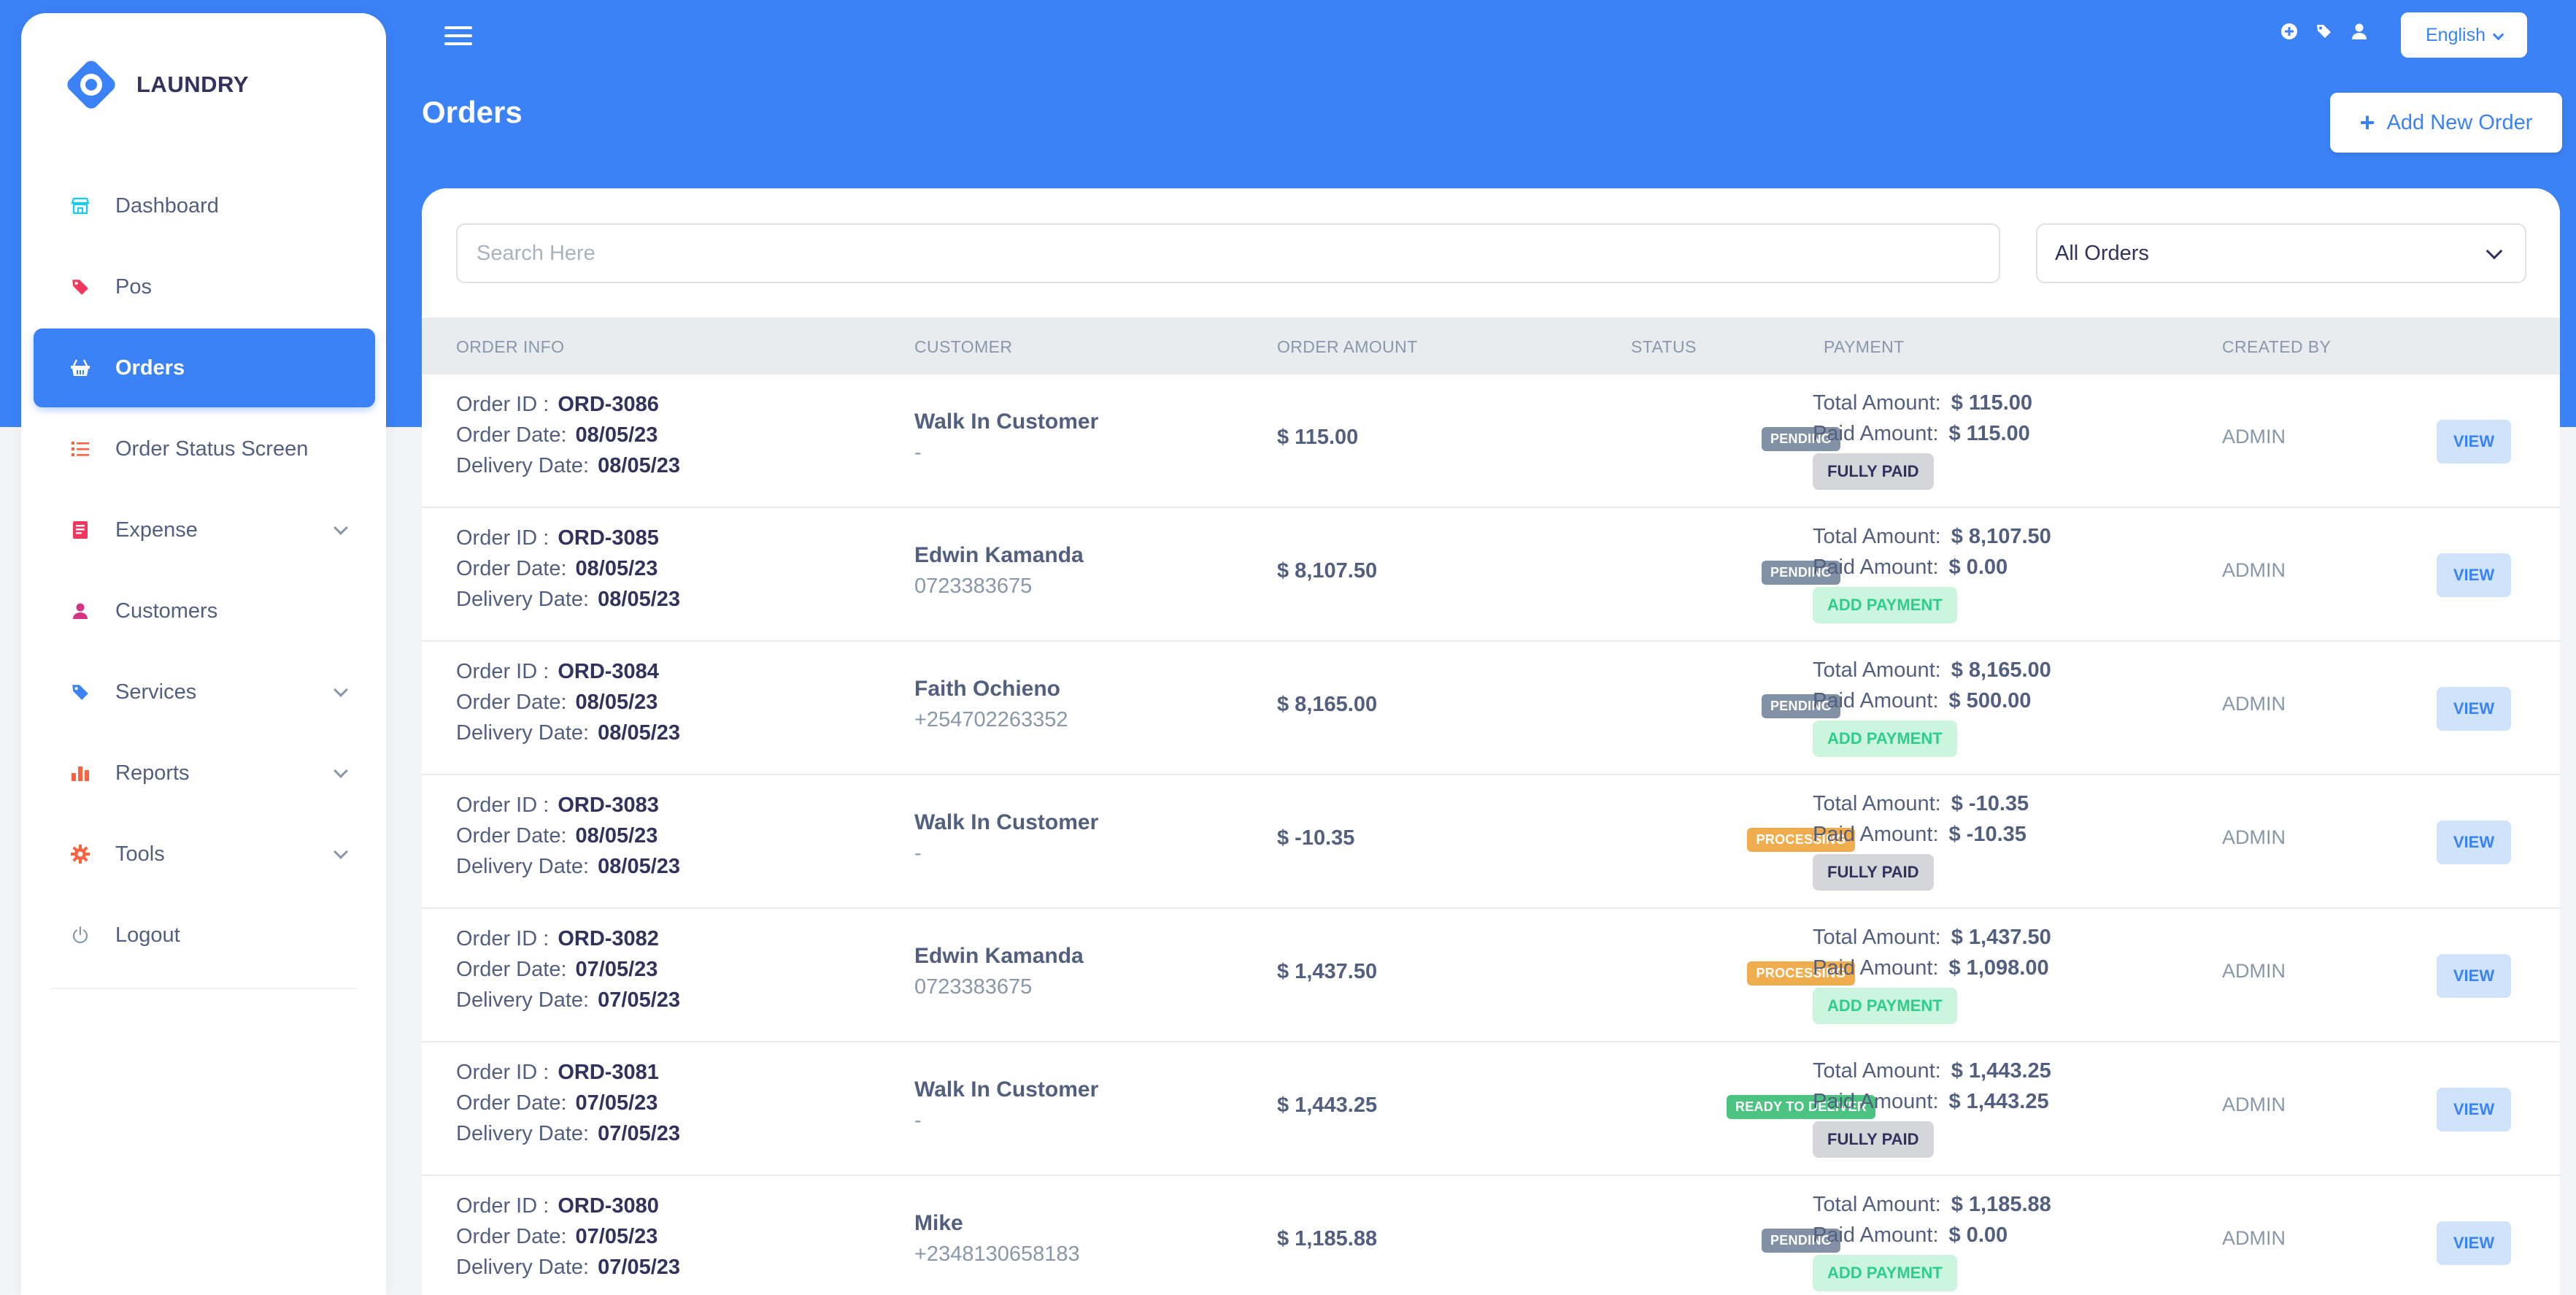  Describe the element at coordinates (204, 692) in the screenshot. I see `sidebar-item-services: Services` at that location.